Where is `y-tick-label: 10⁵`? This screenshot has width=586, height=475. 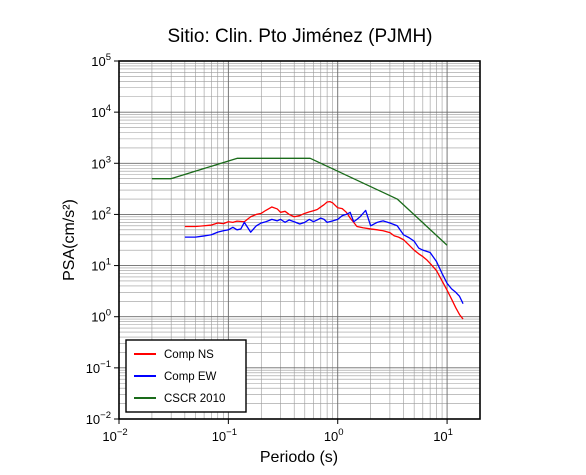 y-tick-label: 10⁵ is located at coordinates (101, 60).